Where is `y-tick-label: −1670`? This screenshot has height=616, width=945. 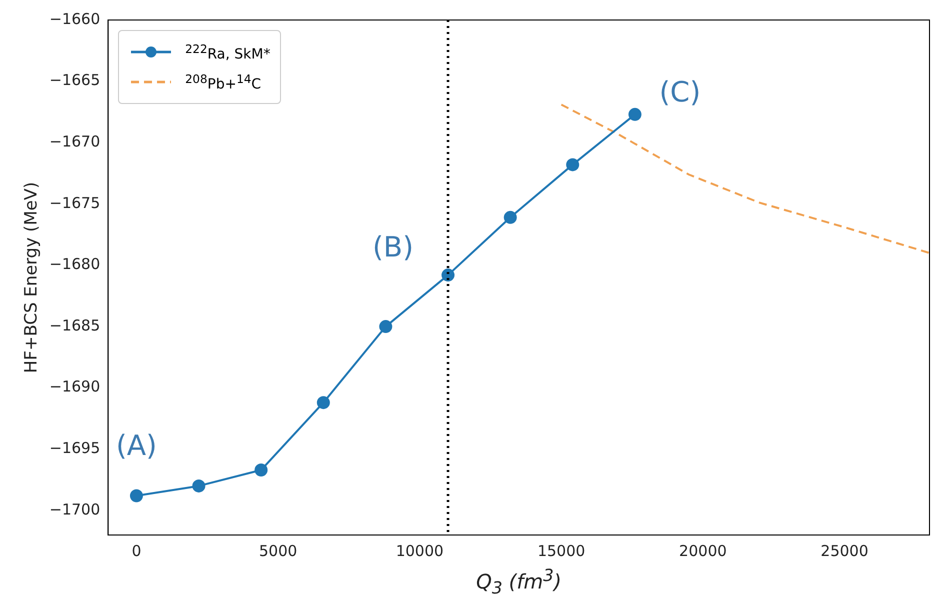
y-tick-label: −1670 is located at coordinates (74, 141).